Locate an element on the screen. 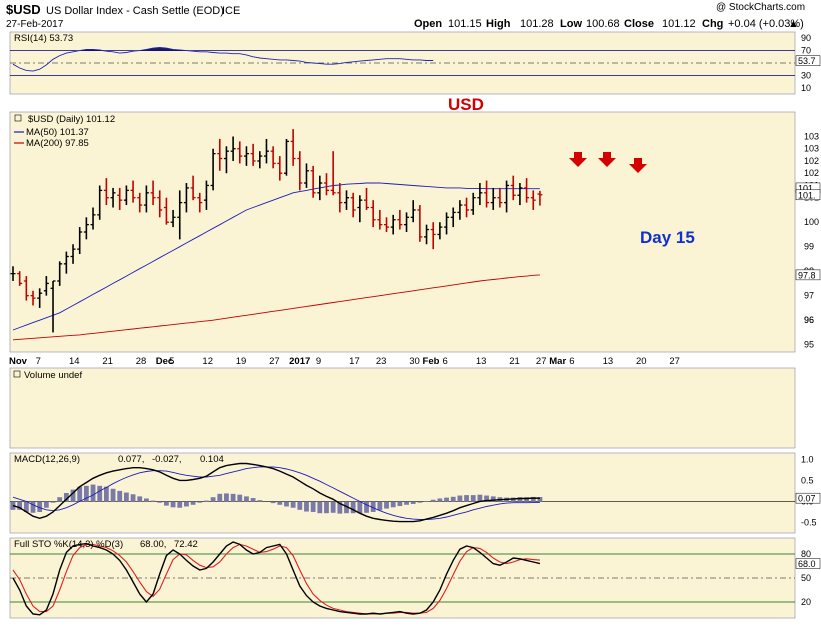 Image resolution: width=821 pixels, height=628 pixels. watermark: @ StockCharts.com is located at coordinates (760, 7).